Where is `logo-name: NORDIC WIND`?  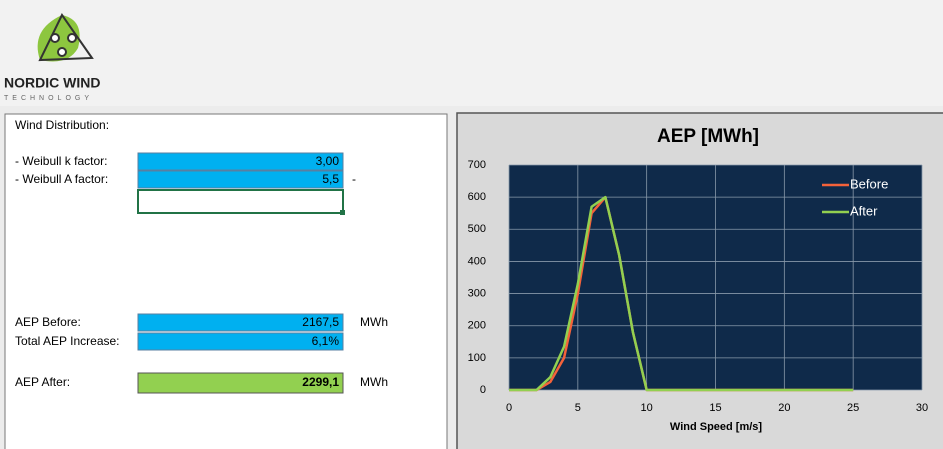
logo-name: NORDIC WIND is located at coordinates (52, 83).